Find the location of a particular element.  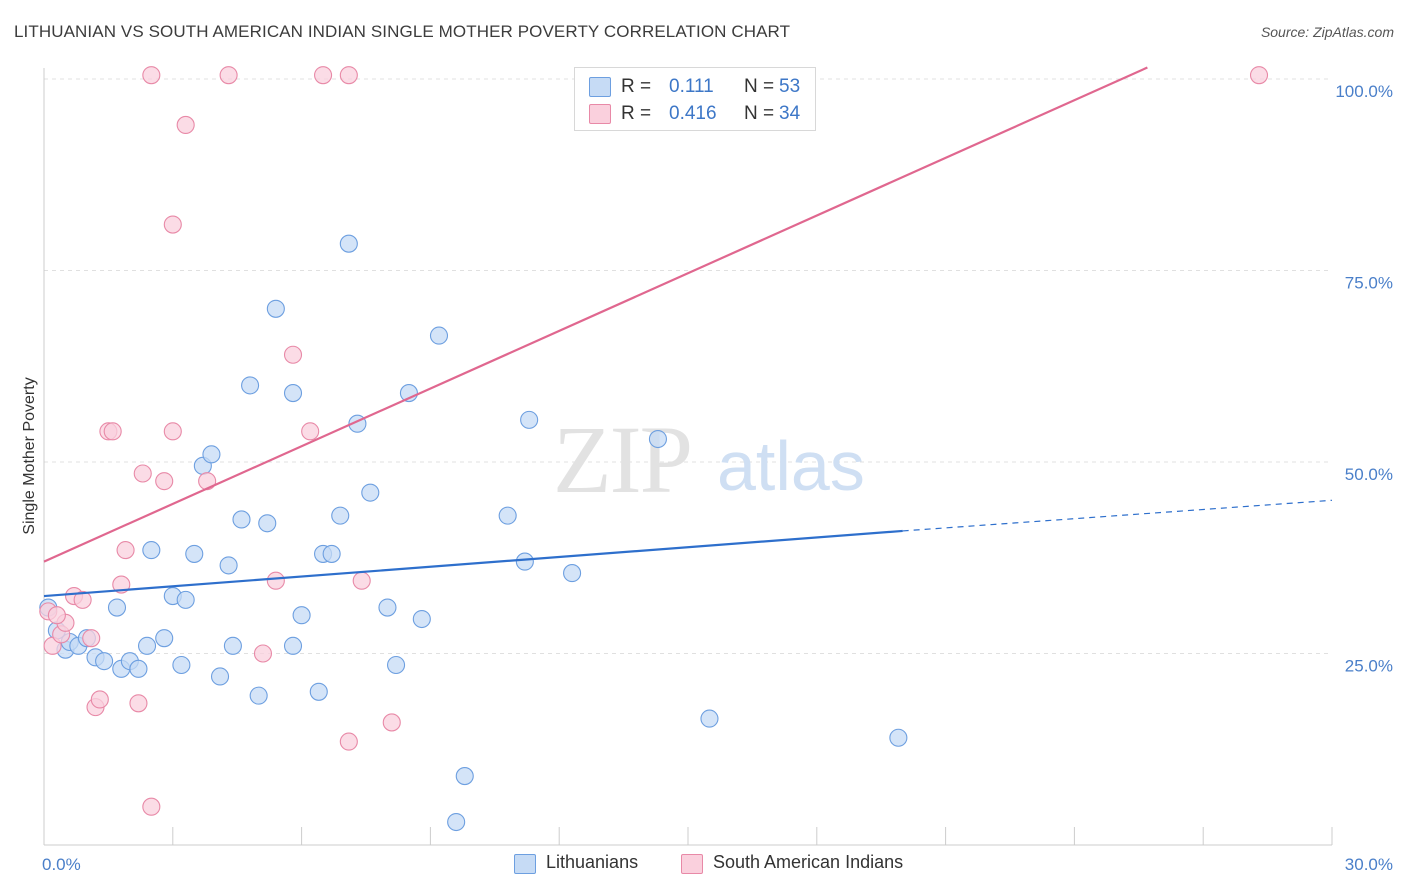

bottom-legend-label-lithuanians: Lithuanians is located at coordinates (592, 862).